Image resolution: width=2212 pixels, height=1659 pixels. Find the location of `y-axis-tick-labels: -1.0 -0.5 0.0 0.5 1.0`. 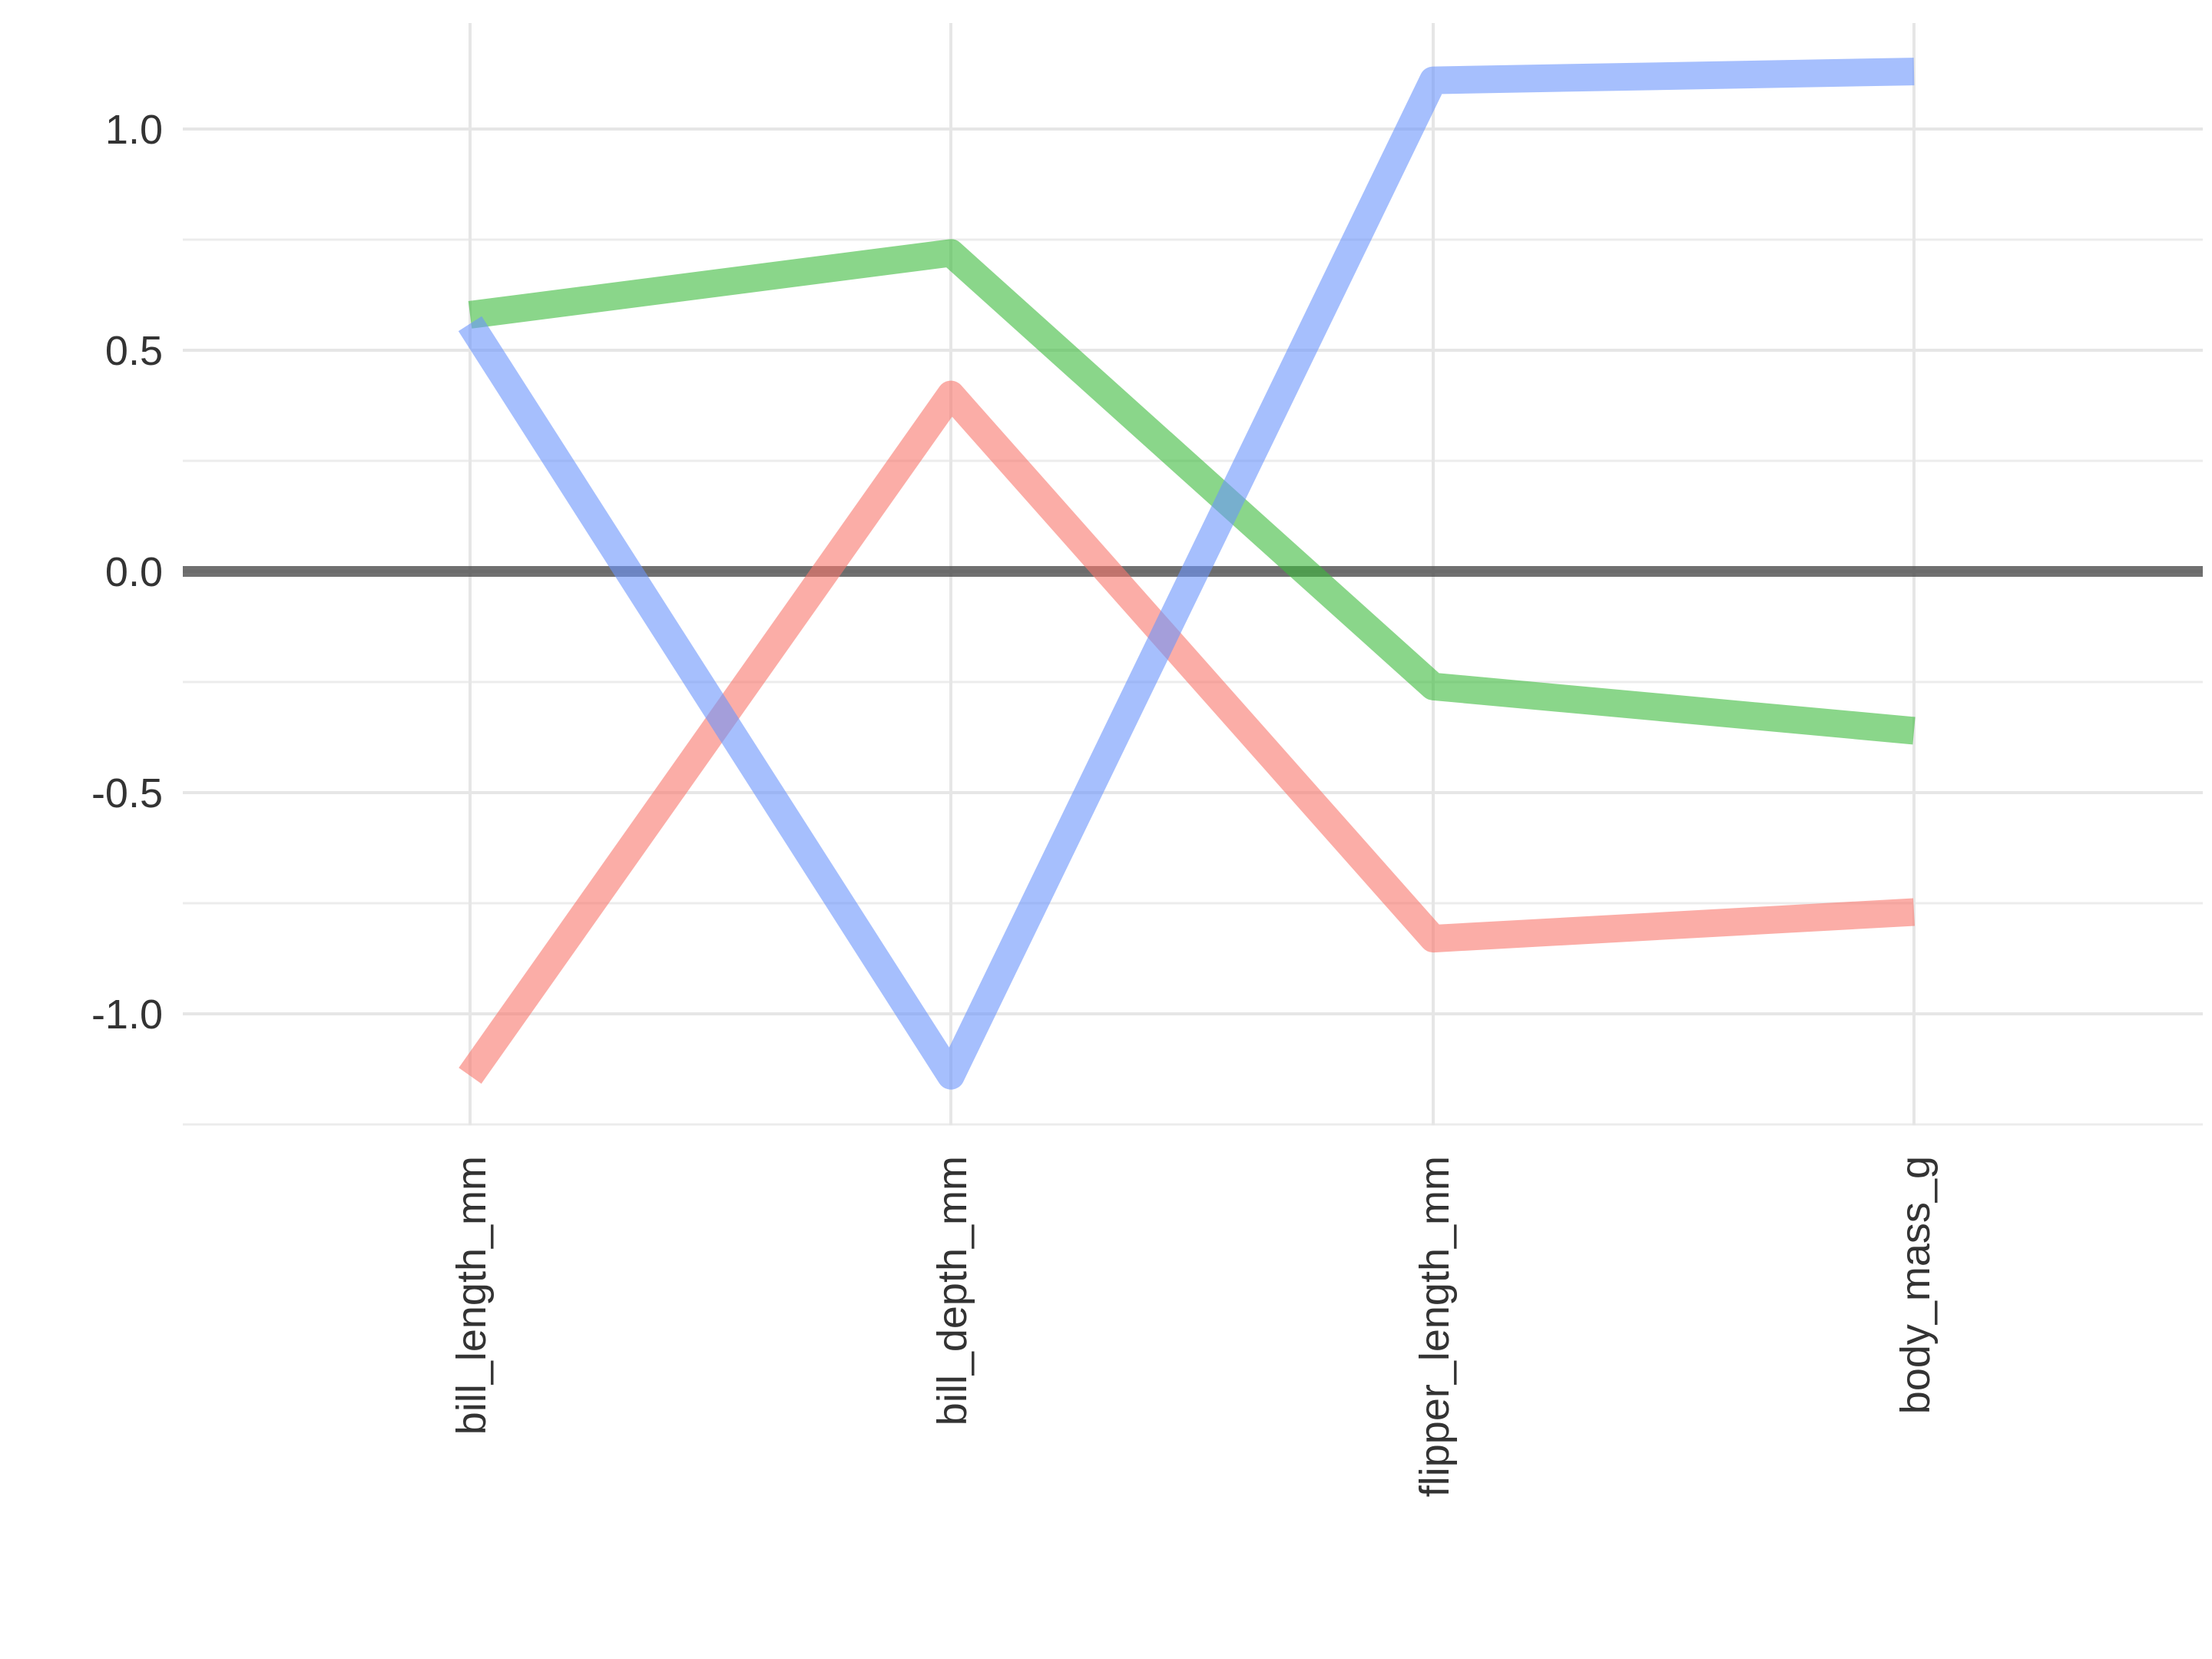

y-axis-tick-labels: -1.0 -0.5 0.0 0.5 1.0 is located at coordinates (127, 572).